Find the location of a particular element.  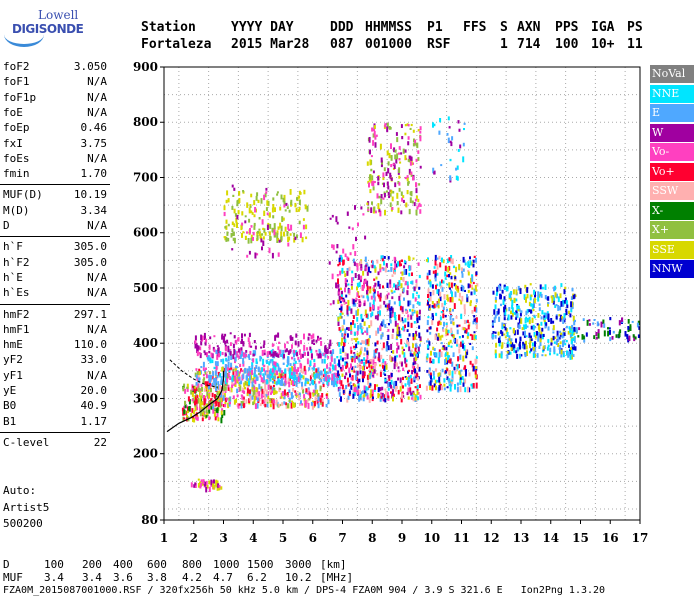

param-separator is located at coordinates (55, 304).